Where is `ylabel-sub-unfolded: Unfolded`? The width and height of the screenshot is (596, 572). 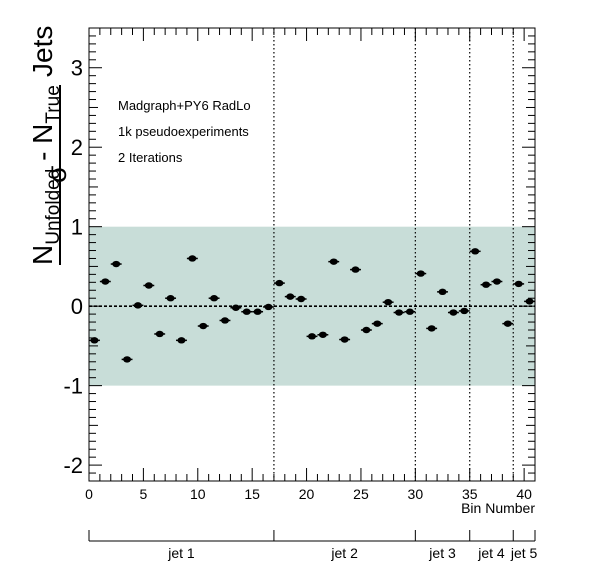
ylabel-sub-unfolded: Unfolded is located at coordinates (53, 207).